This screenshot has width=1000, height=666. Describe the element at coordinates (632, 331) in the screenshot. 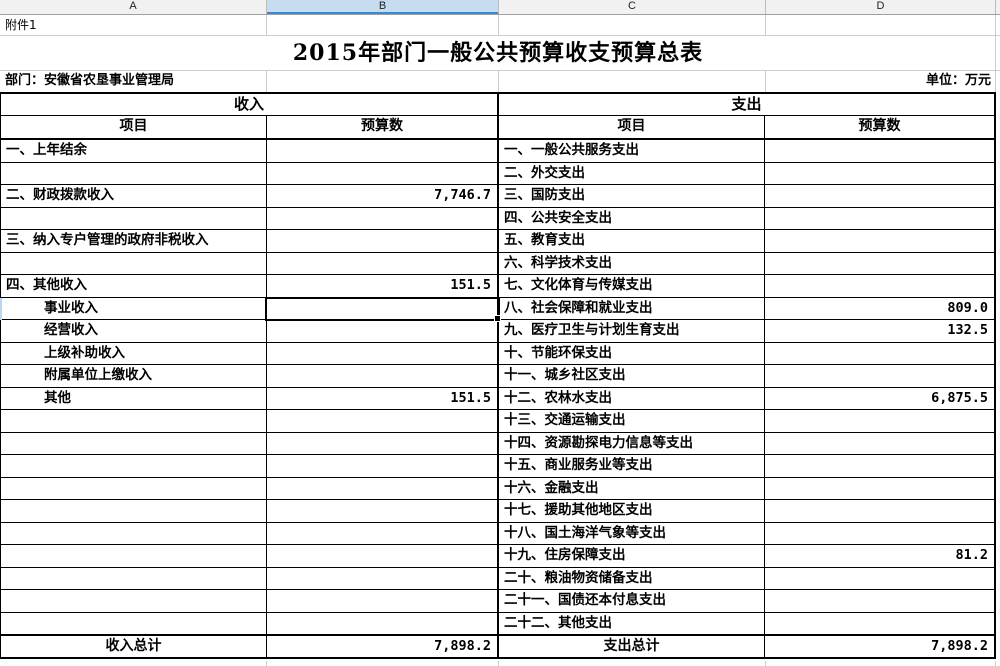

I see `expense-item-cell: 九、医疗卫生与计划生育支出` at that location.